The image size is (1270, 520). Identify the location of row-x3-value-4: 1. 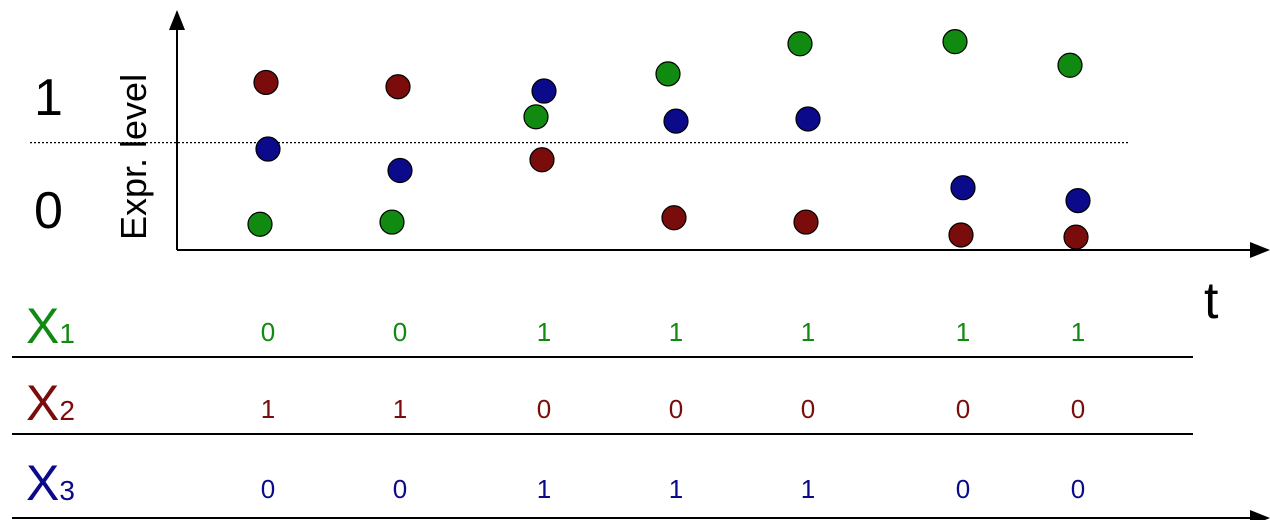
(676, 489).